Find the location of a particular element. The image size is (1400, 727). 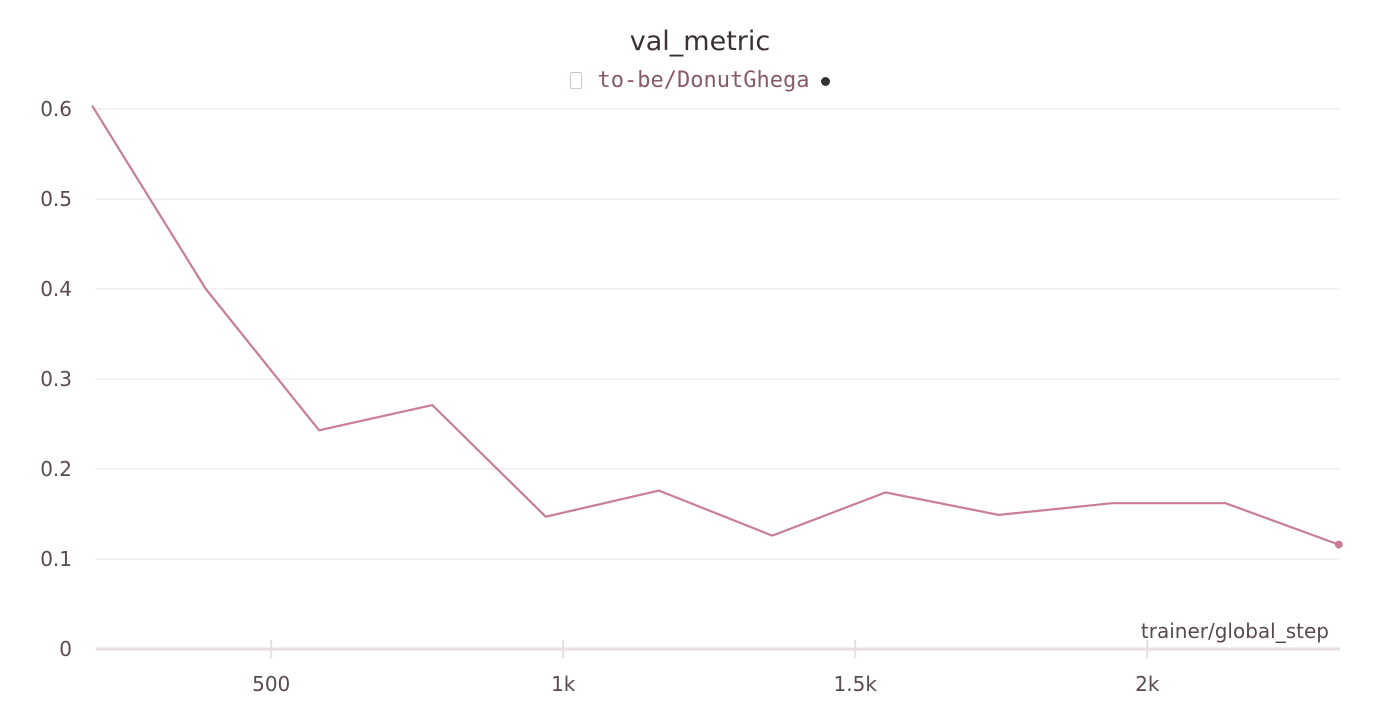

x-axis: 500 1k 1.5k 2k is located at coordinates (718, 668).